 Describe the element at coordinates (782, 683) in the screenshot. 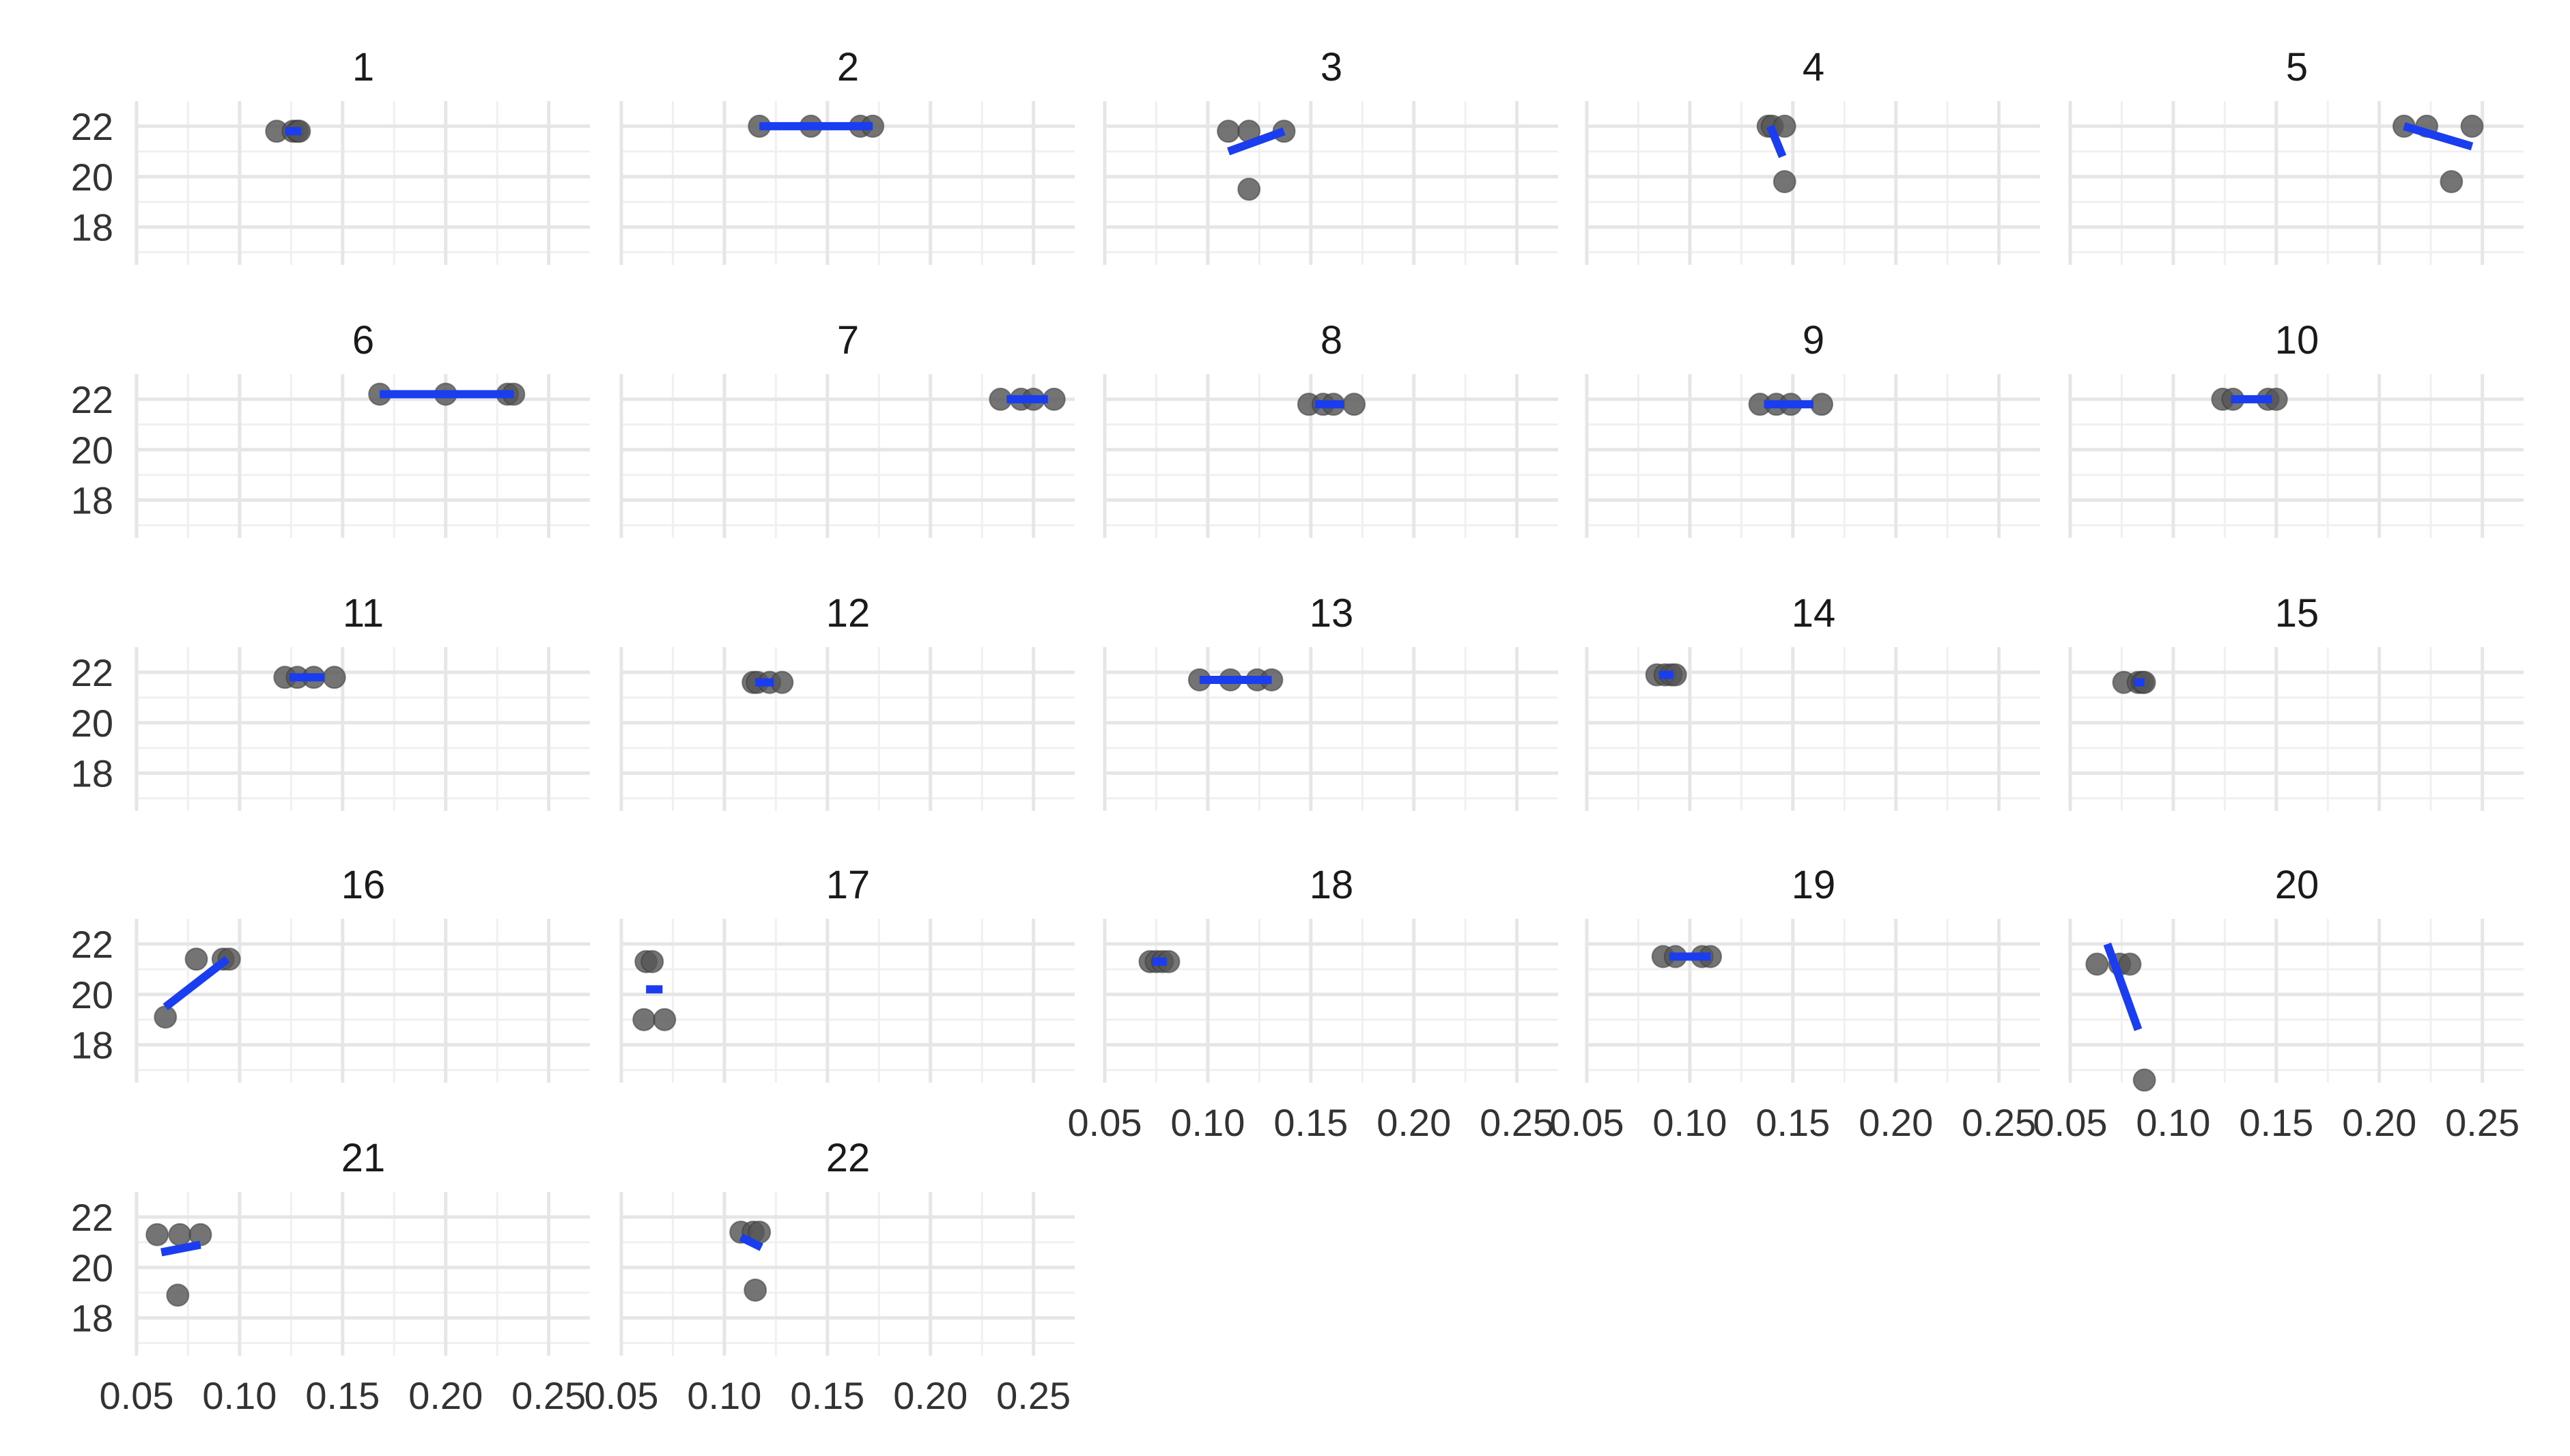

I see `panel-12-point` at that location.